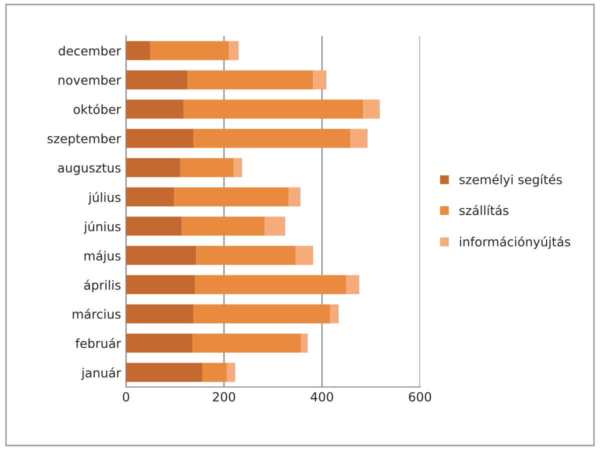 This screenshot has height=450, width=600. I want to click on legend-label: információnyújtás, so click(515, 242).